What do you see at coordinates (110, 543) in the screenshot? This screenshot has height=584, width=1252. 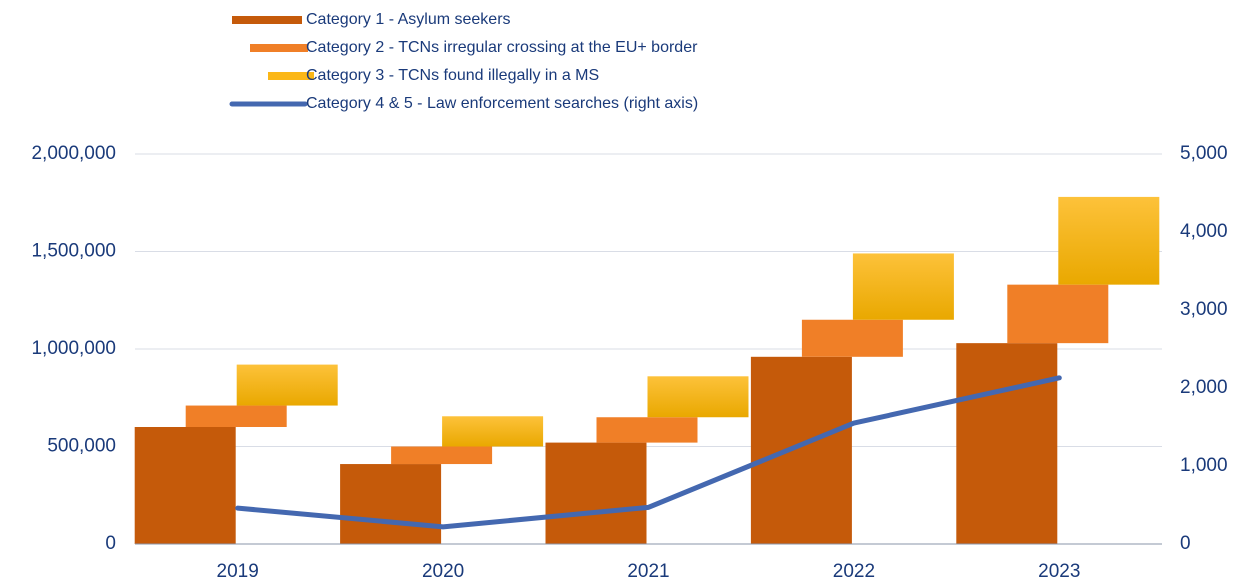 I see `y-tick-label: 0` at bounding box center [110, 543].